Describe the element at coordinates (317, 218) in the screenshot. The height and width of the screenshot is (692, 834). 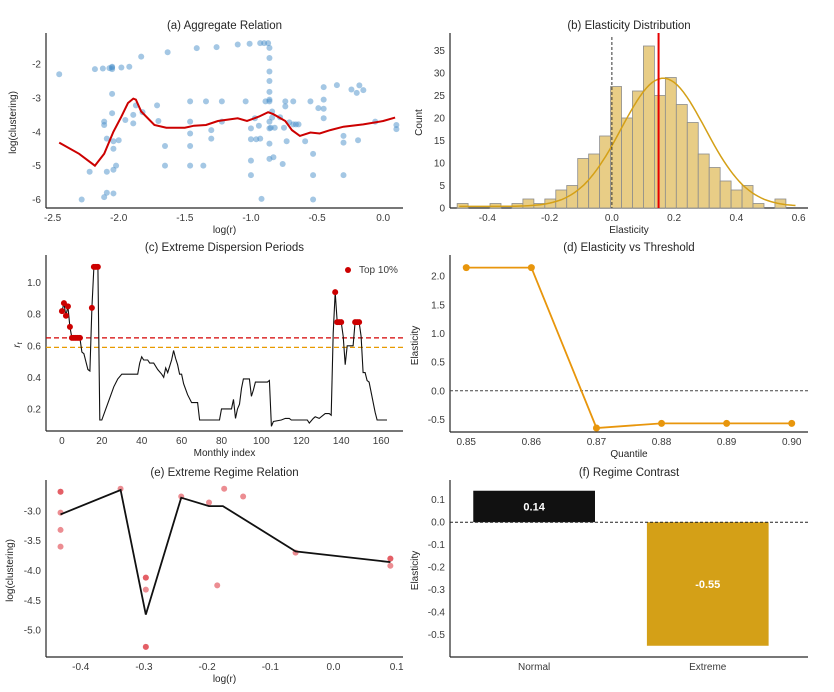
I see `x-tick-label: -0.5` at that location.